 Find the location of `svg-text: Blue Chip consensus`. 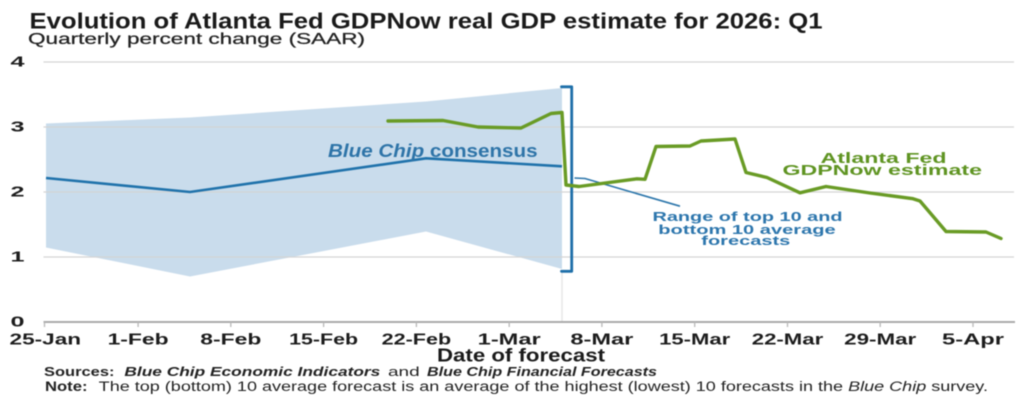

svg-text: Blue Chip consensus is located at coordinates (433, 151).